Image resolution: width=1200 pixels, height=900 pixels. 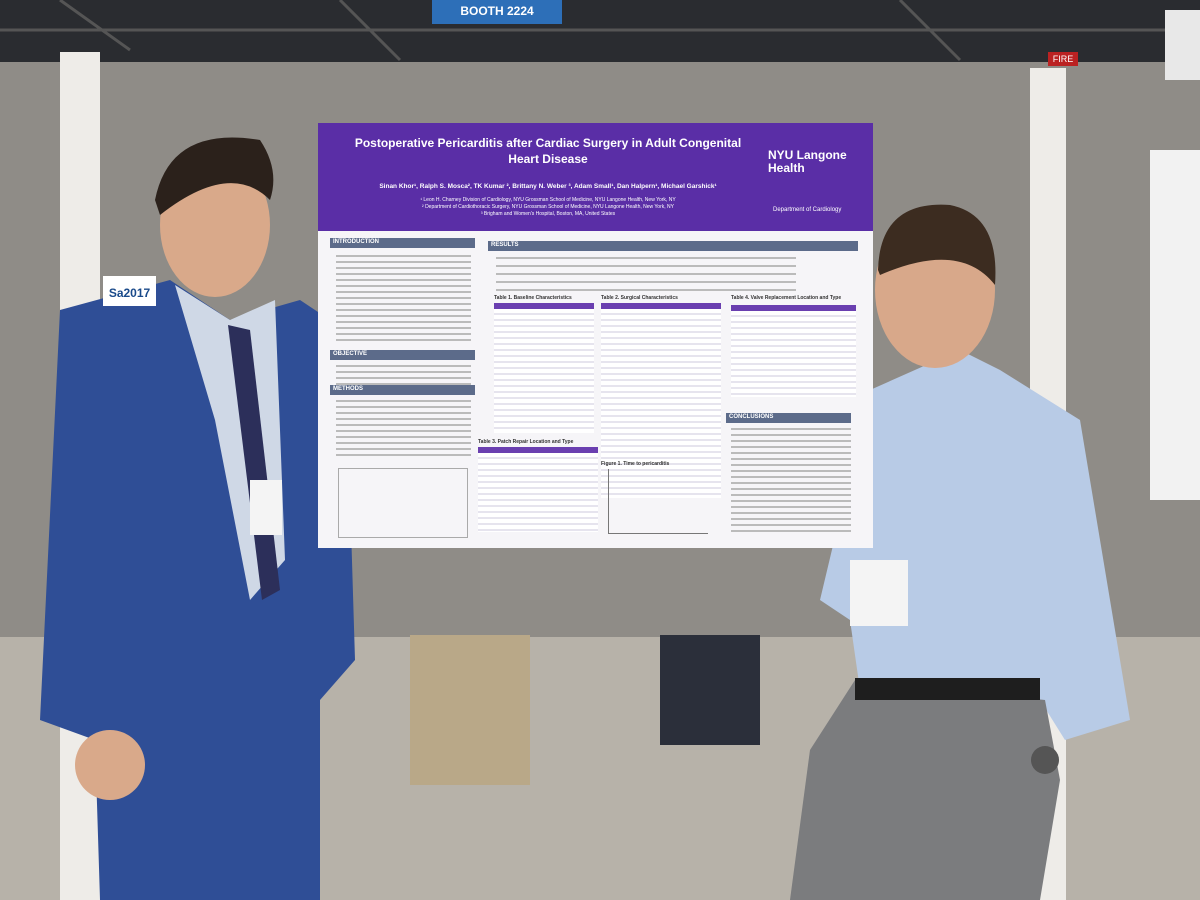 I want to click on person-shirt, so click(x=975, y=545).